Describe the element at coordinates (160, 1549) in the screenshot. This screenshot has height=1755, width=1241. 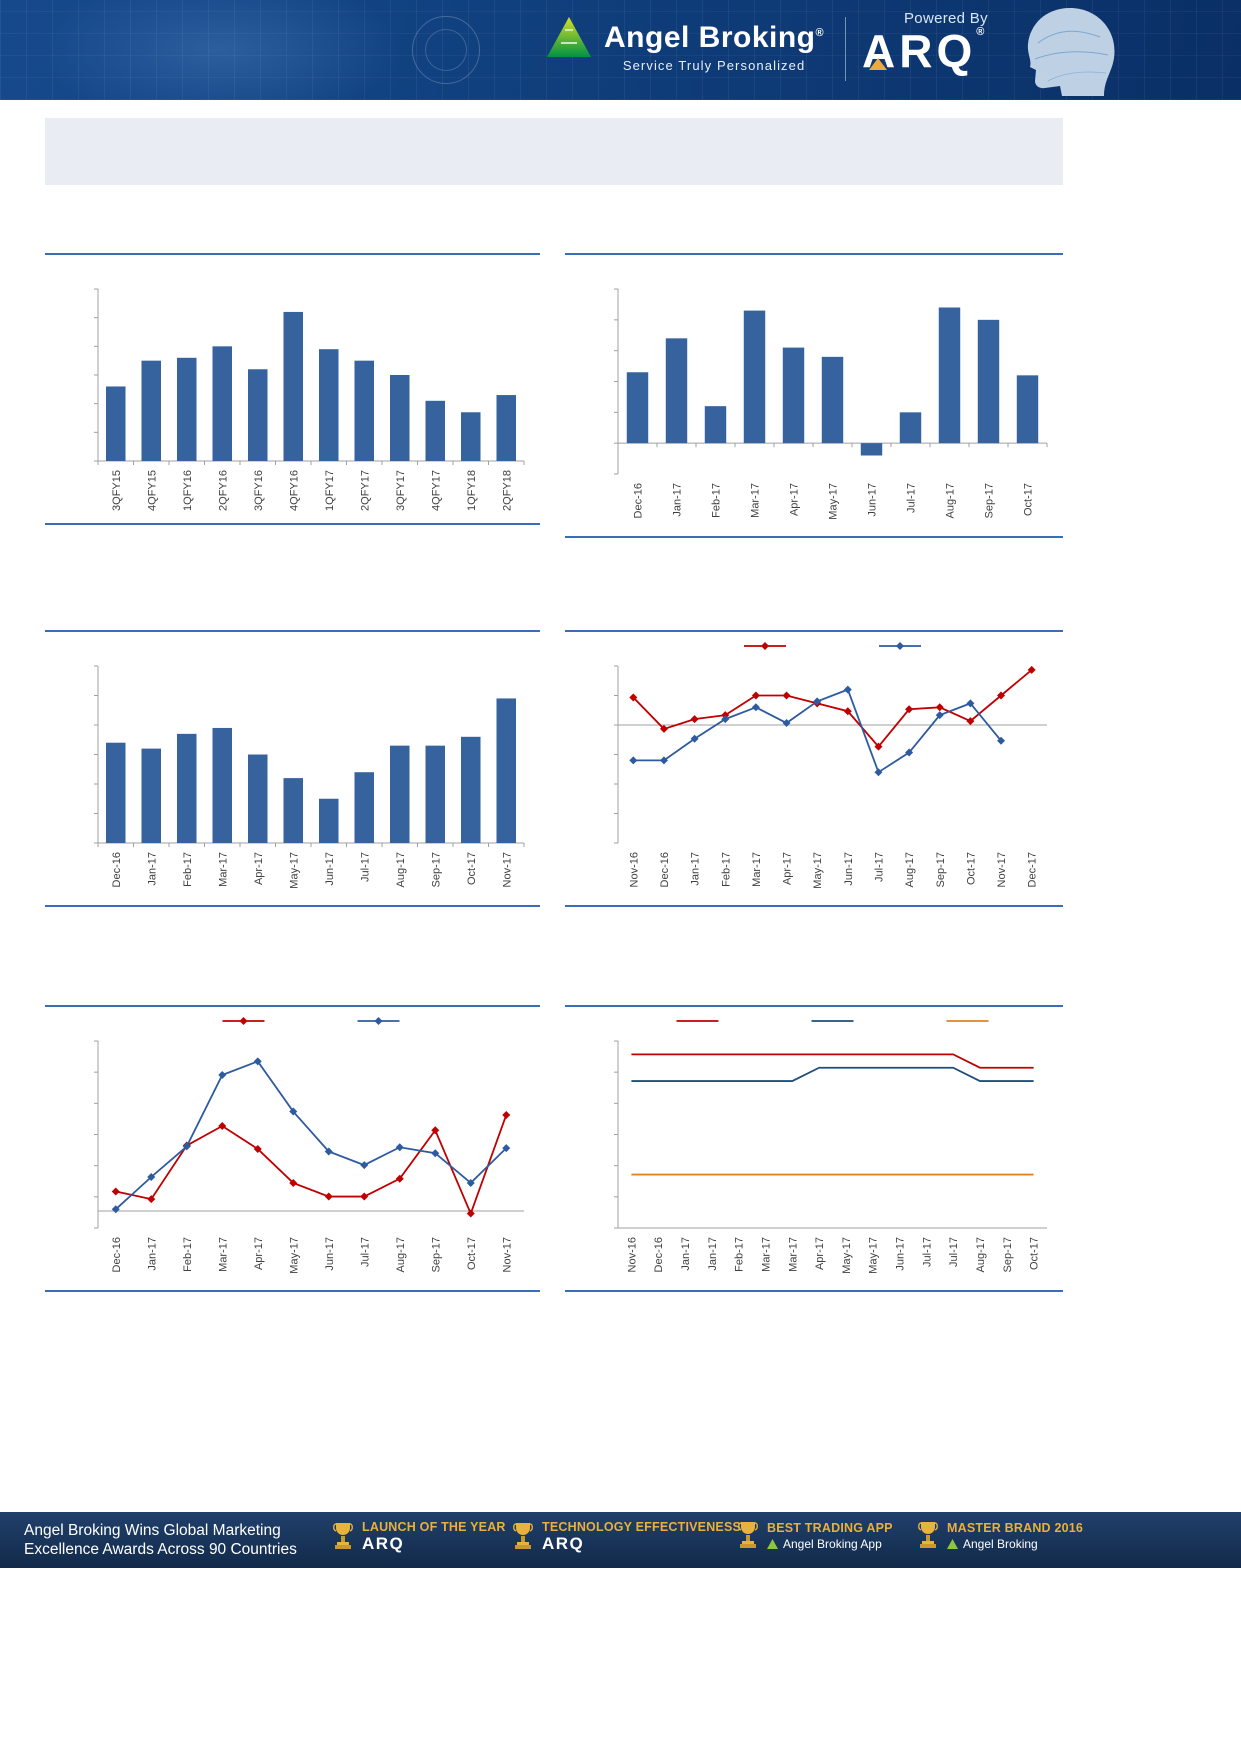
I see `footer-headline-line2: Excellence Awards Across 90 Countries` at that location.